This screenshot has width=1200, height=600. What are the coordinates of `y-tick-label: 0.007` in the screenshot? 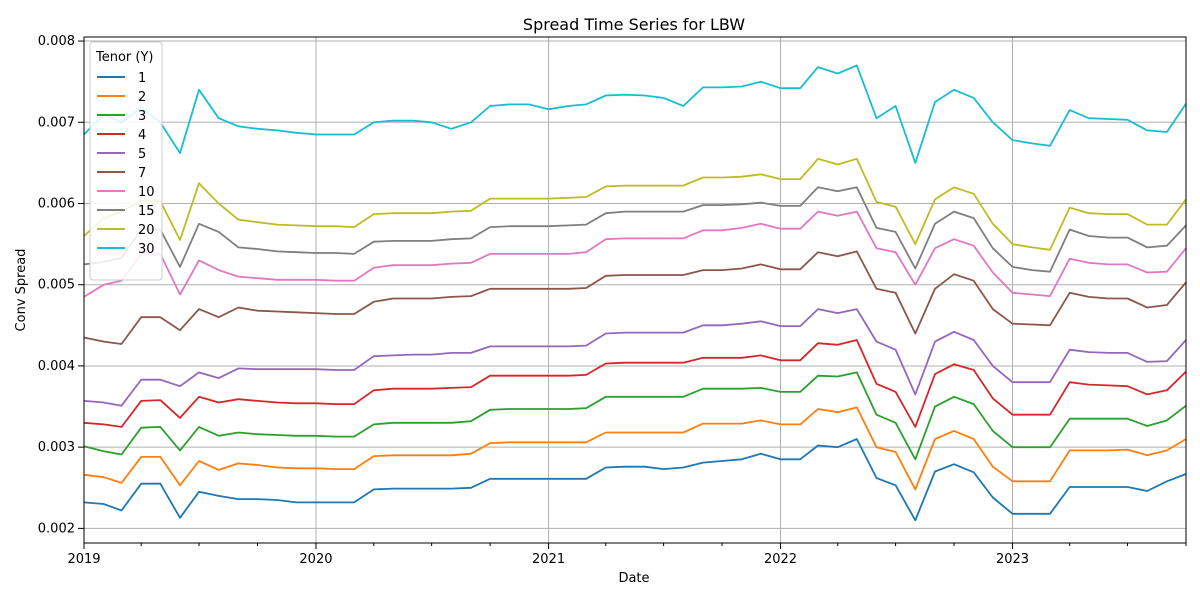 It's located at (56, 122).